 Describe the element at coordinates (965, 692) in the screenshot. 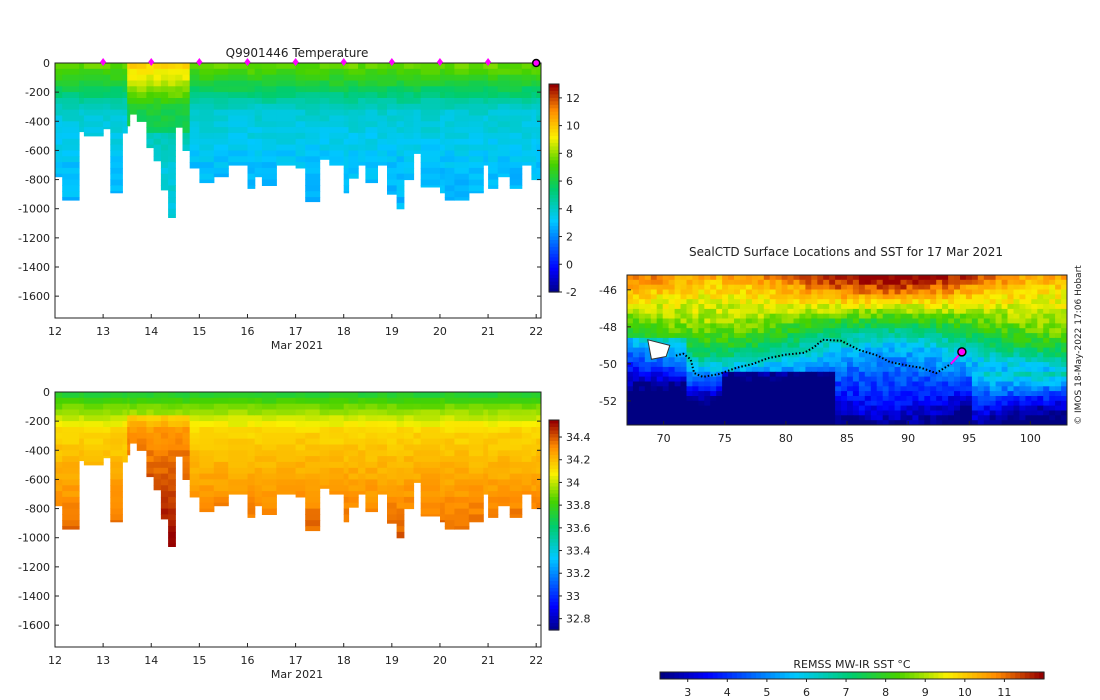

I see `sst-colorbar-tick-label: 10` at that location.